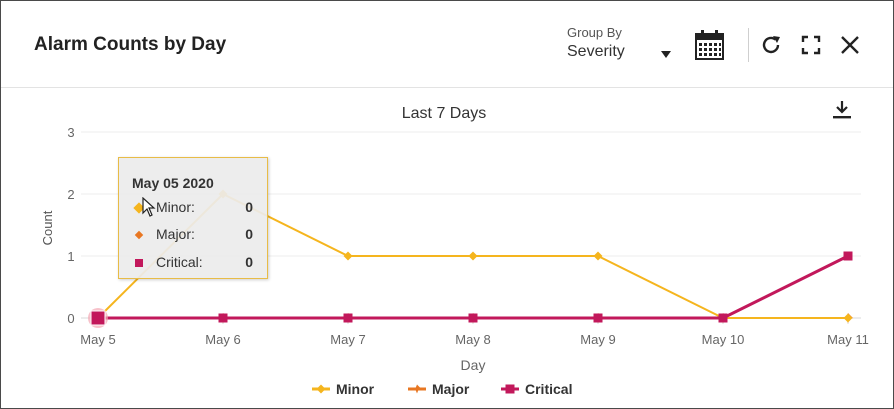 The image size is (894, 409). What do you see at coordinates (355, 389) in the screenshot?
I see `legend-label: Minor` at bounding box center [355, 389].